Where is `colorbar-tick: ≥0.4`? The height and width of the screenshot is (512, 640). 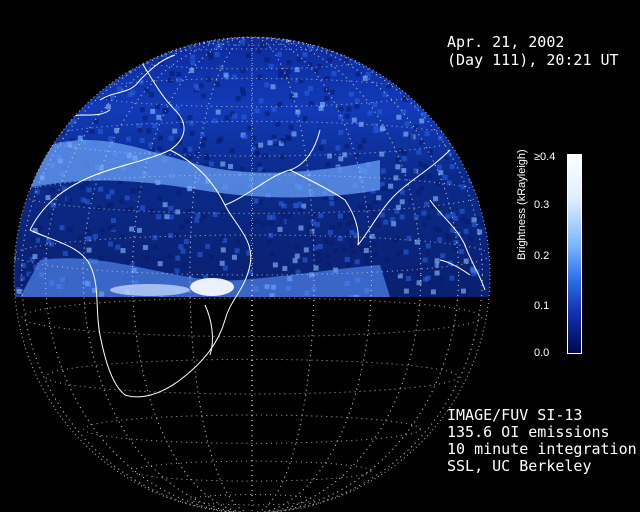
colorbar-tick: ≥0.4 is located at coordinates (545, 157).